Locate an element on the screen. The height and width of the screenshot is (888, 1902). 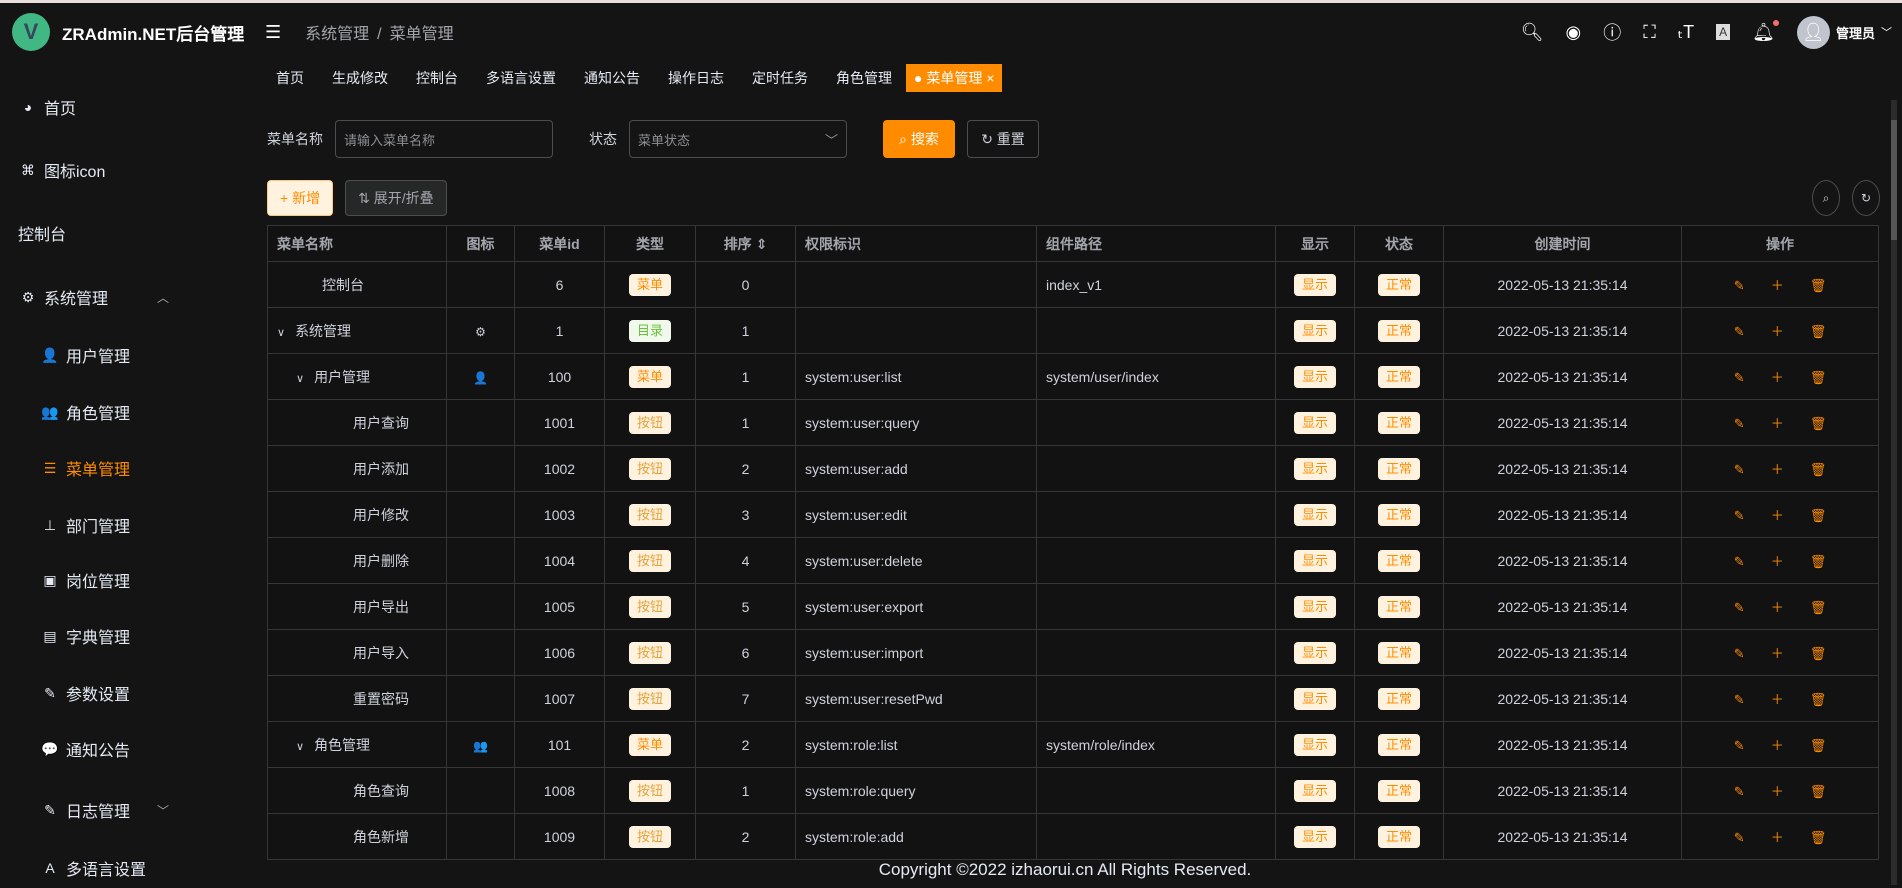
toggle-search-icon: ⌕ is located at coordinates (1826, 198).